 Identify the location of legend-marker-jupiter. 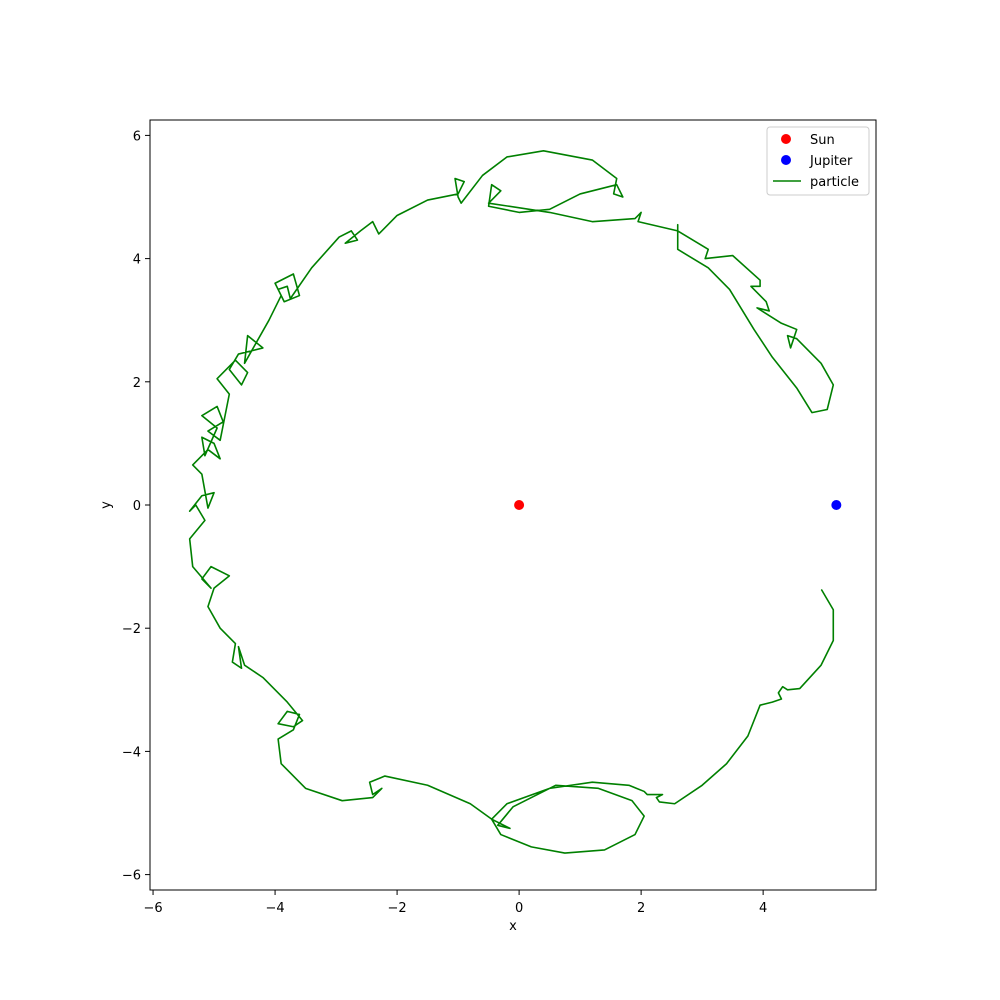
(786, 160).